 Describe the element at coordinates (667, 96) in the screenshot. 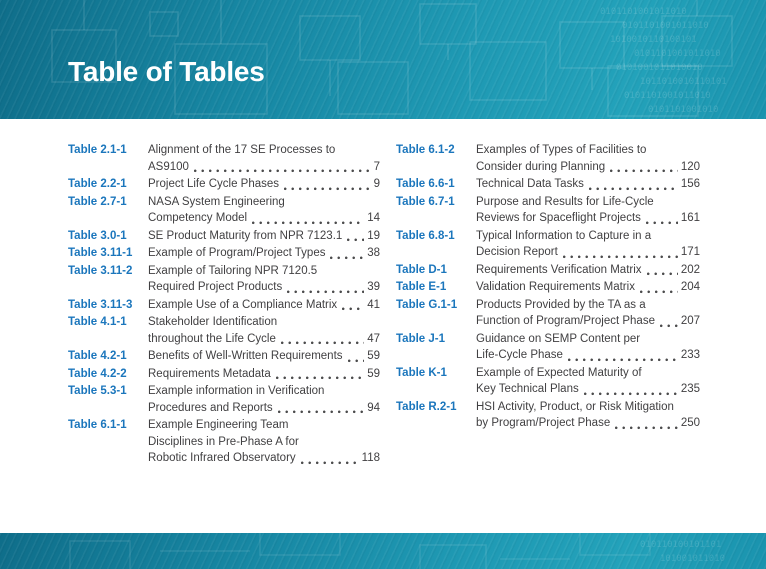

I see `svg-text: 0101101001011010` at that location.